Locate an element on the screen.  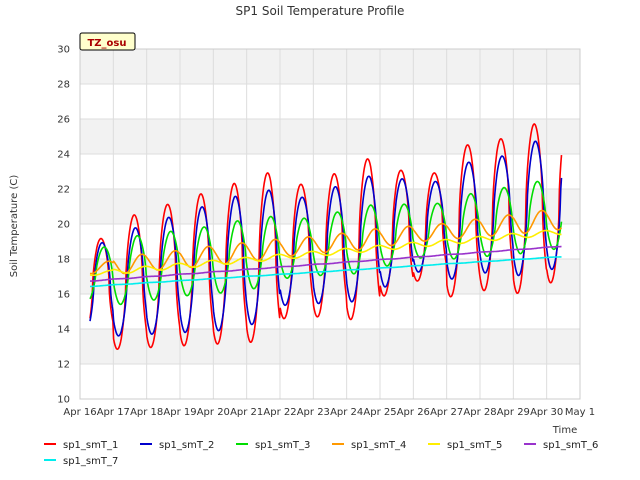
legend-label: sp1_smT_3 is located at coordinates (282, 445).